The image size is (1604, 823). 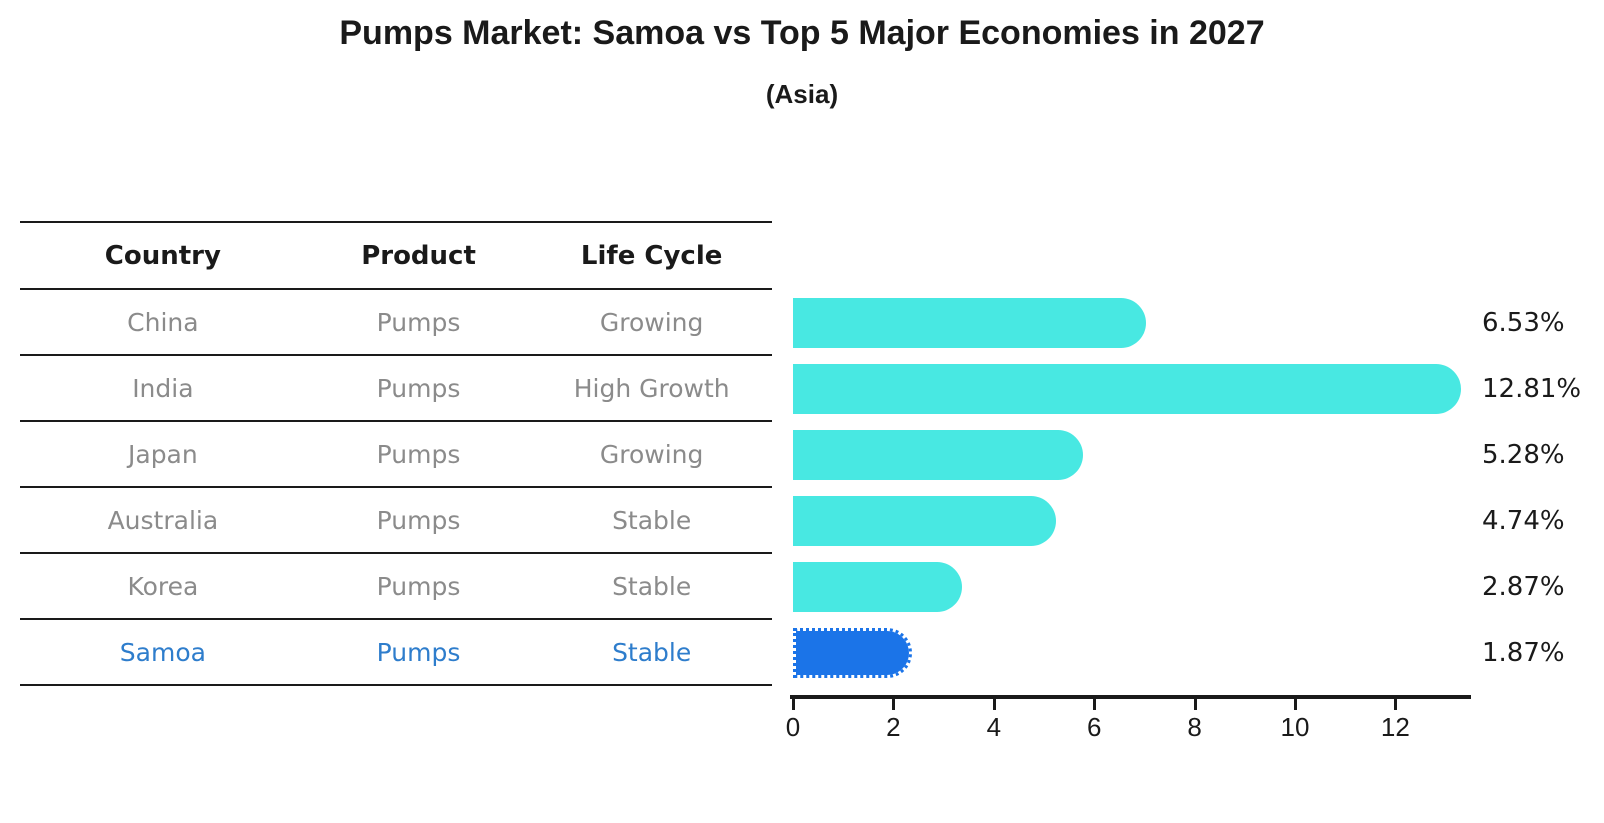 I want to click on cell-product-australia: Pumps, so click(x=418, y=520).